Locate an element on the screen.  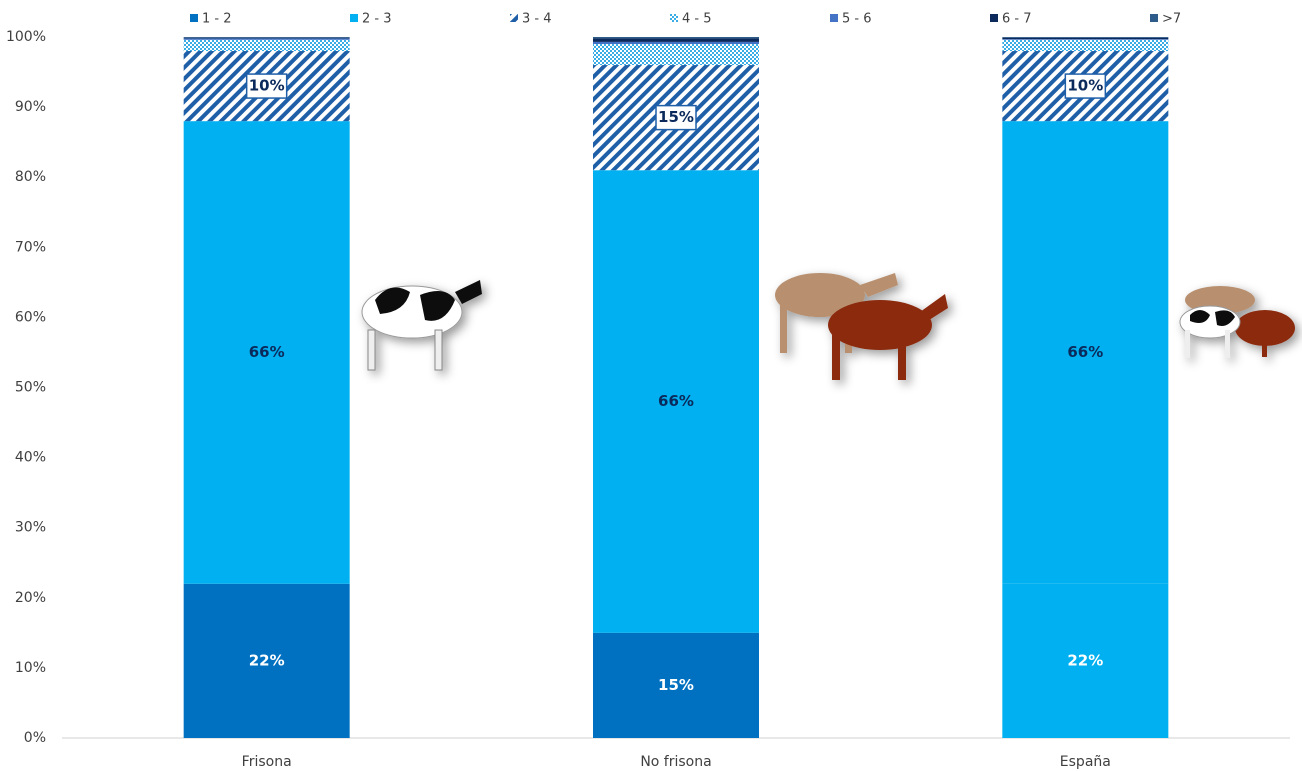
cow-brown is located at coordinates (861, 326).